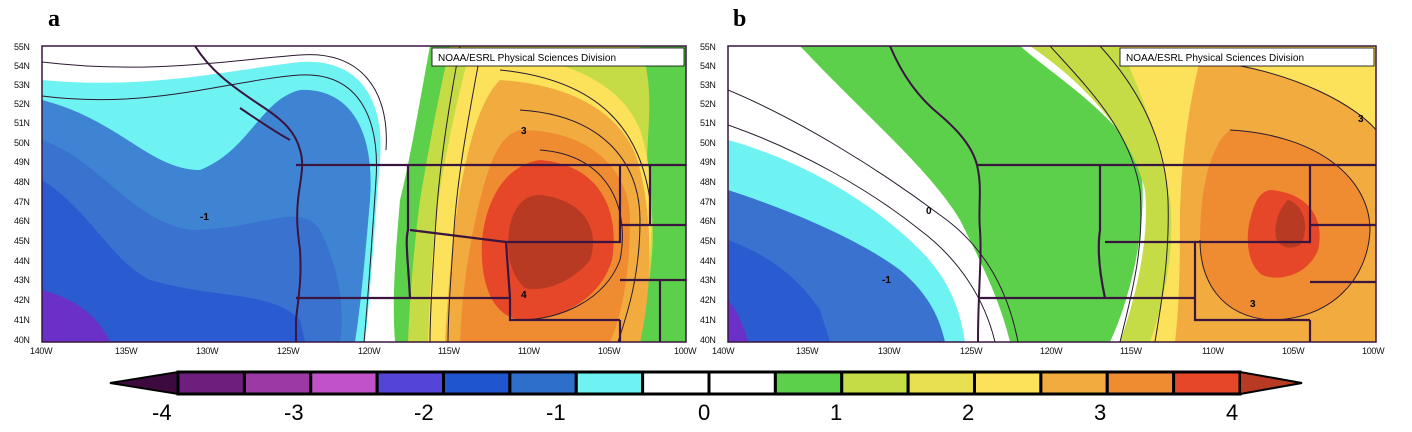 The height and width of the screenshot is (432, 1412). What do you see at coordinates (708, 66) in the screenshot?
I see `panel-b-ytick: 54N` at bounding box center [708, 66].